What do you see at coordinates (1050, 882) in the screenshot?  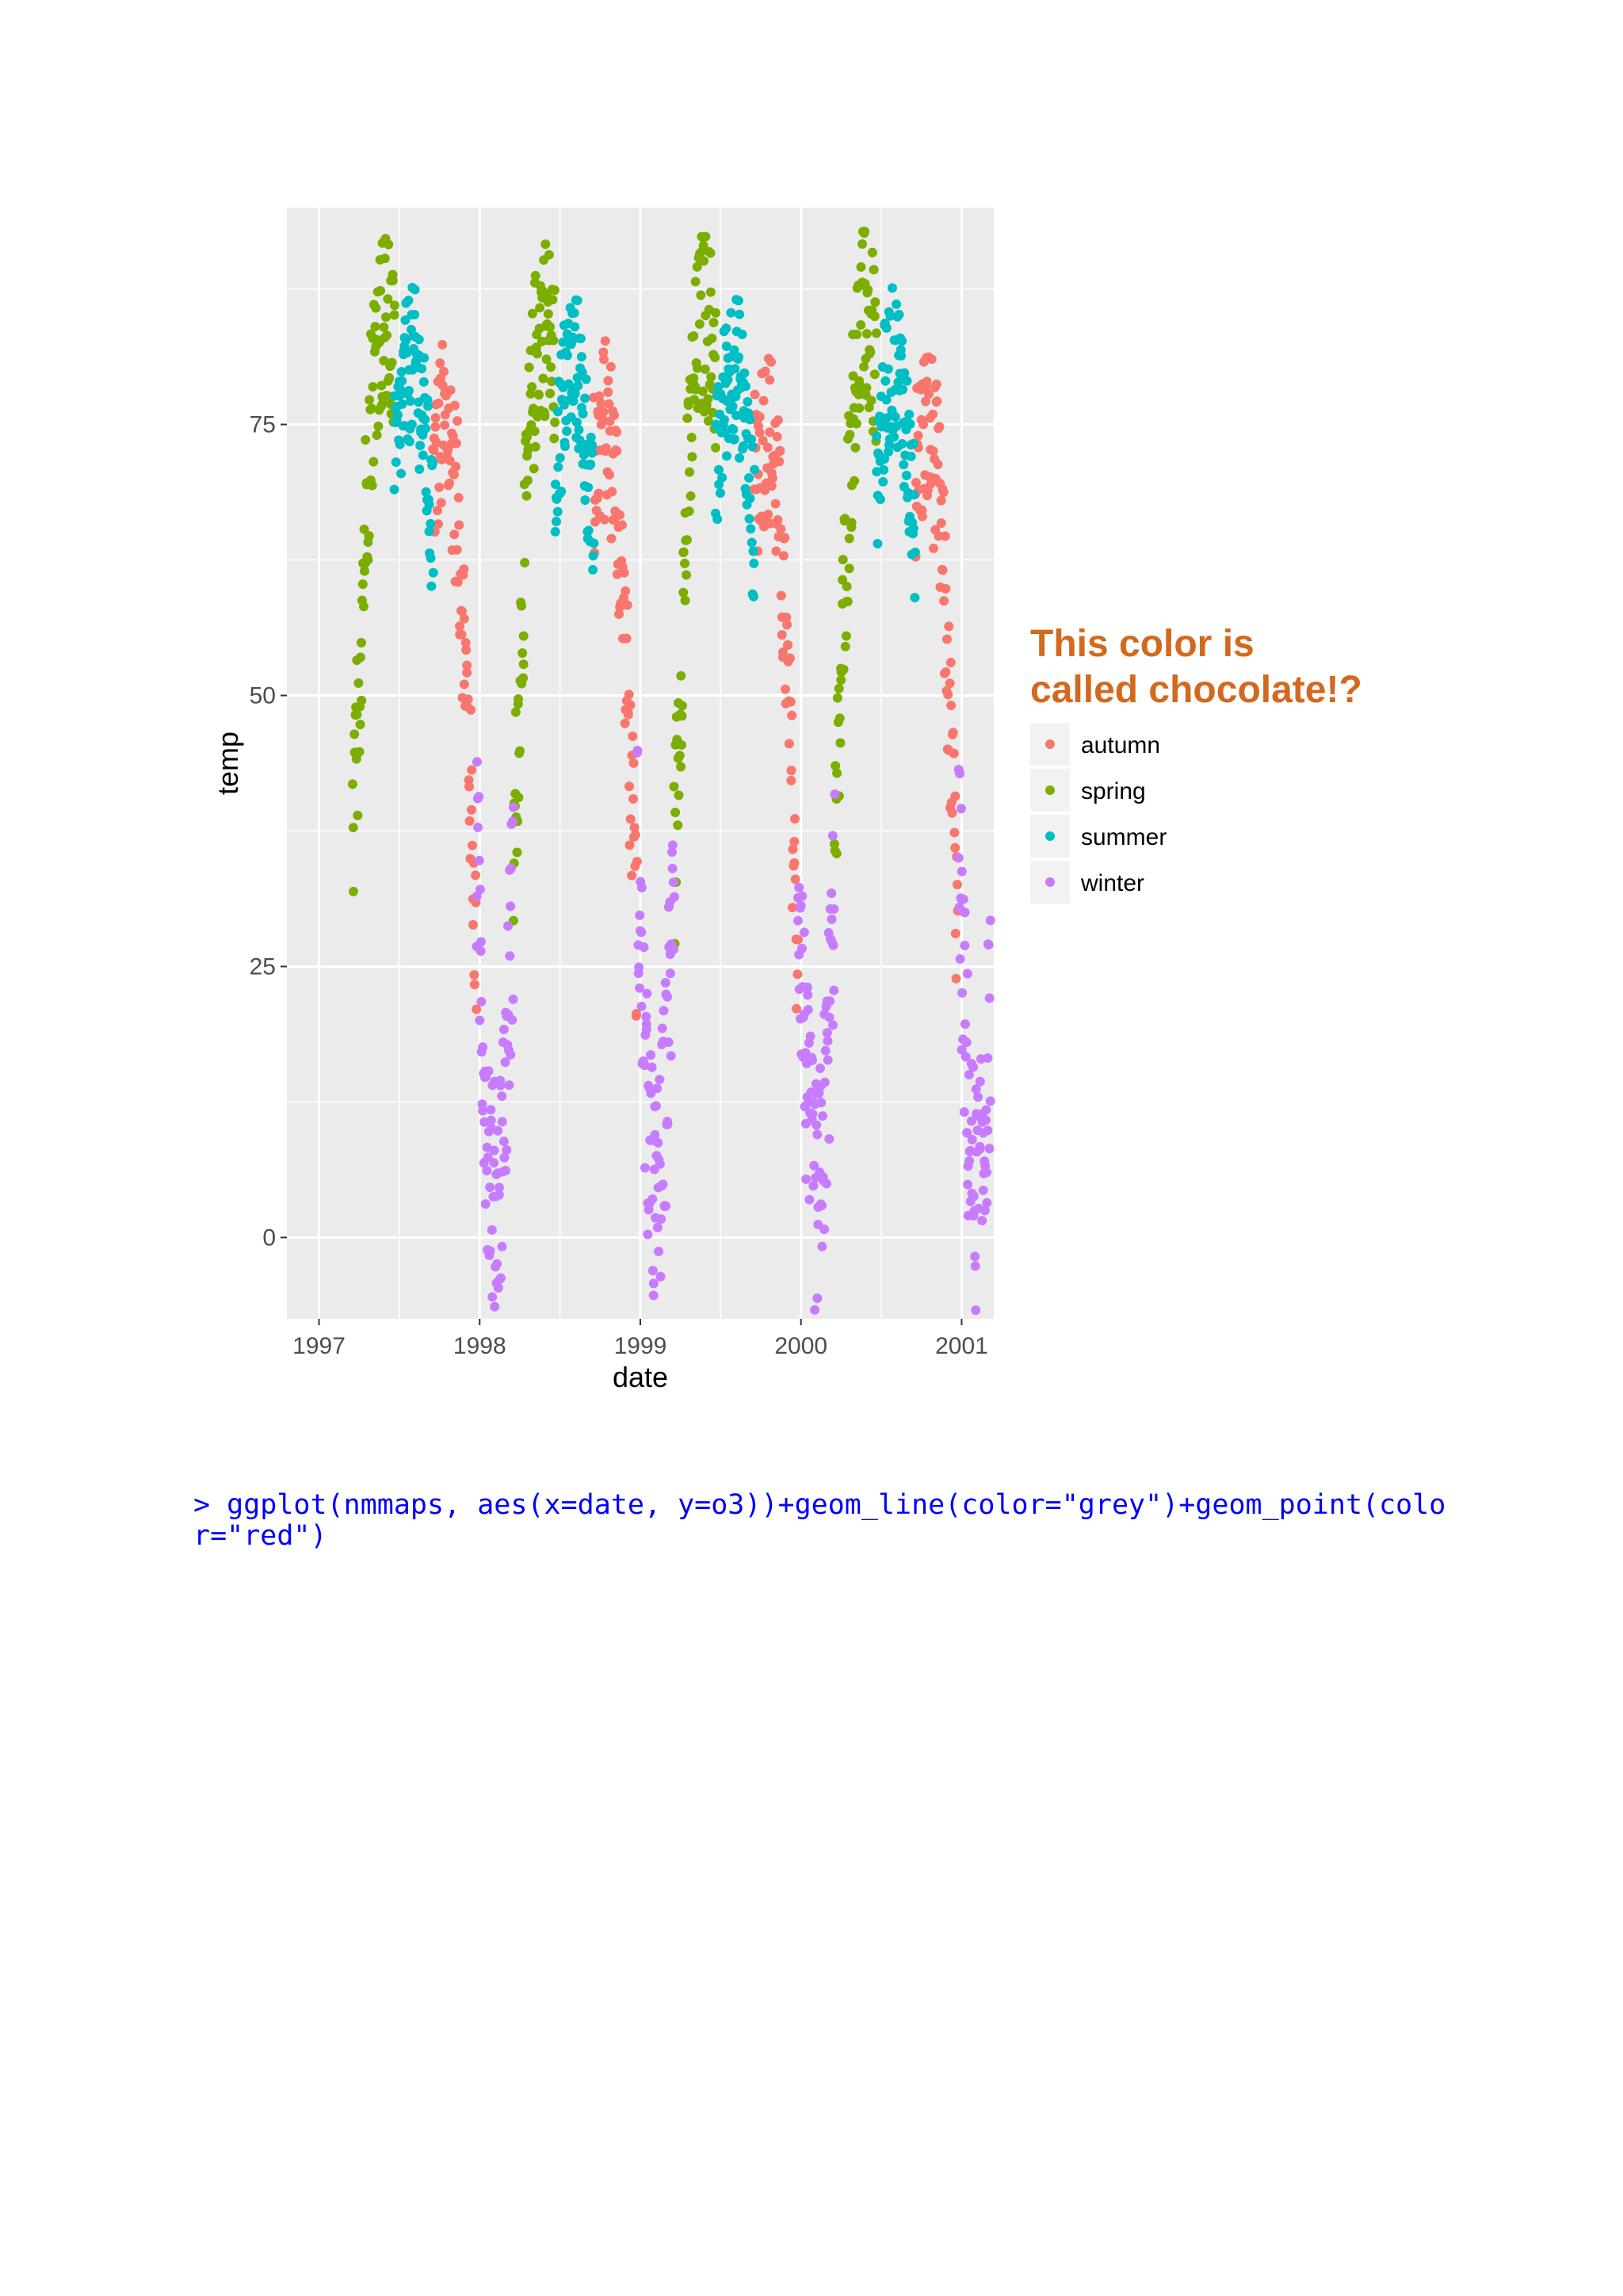 I see `legend-key-winter` at bounding box center [1050, 882].